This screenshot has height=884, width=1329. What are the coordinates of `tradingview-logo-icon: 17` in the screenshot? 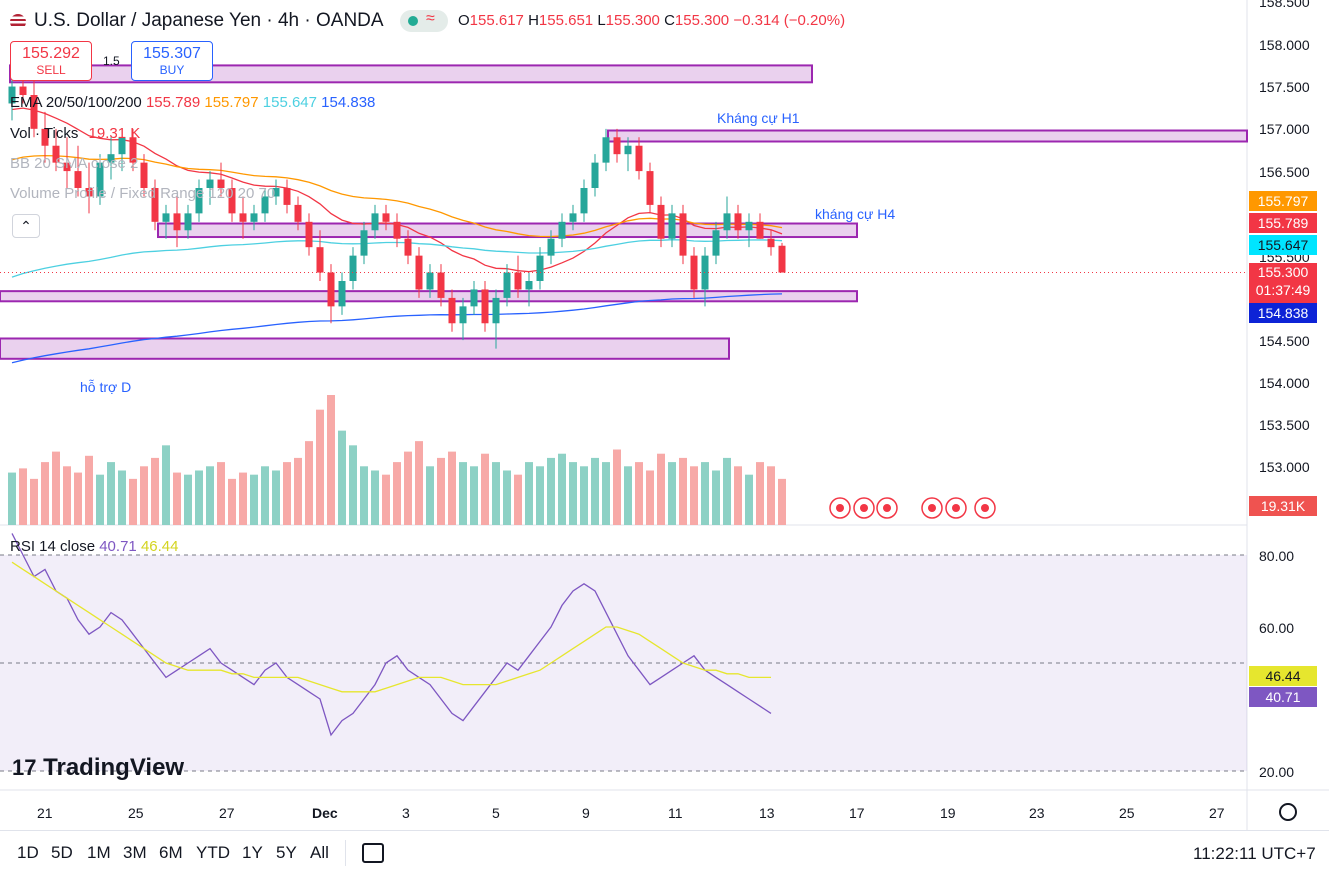 It's located at (24, 767).